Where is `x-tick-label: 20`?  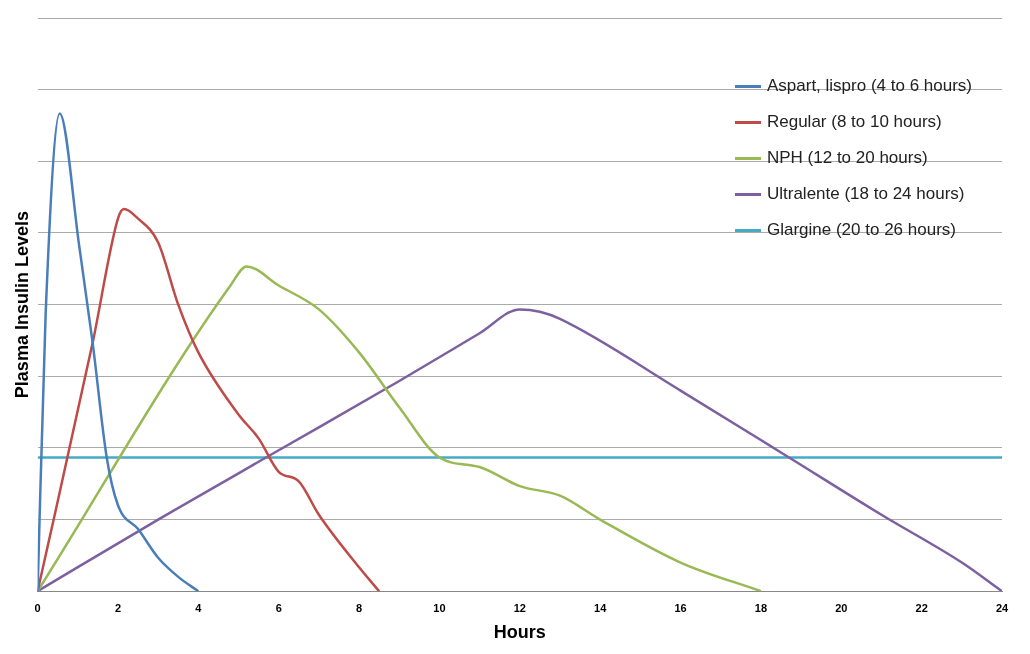 x-tick-label: 20 is located at coordinates (841, 607).